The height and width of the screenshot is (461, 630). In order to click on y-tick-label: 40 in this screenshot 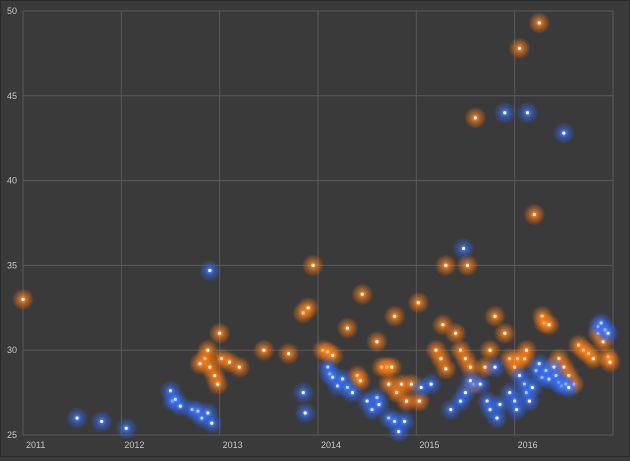, I will do `click(12, 181)`.